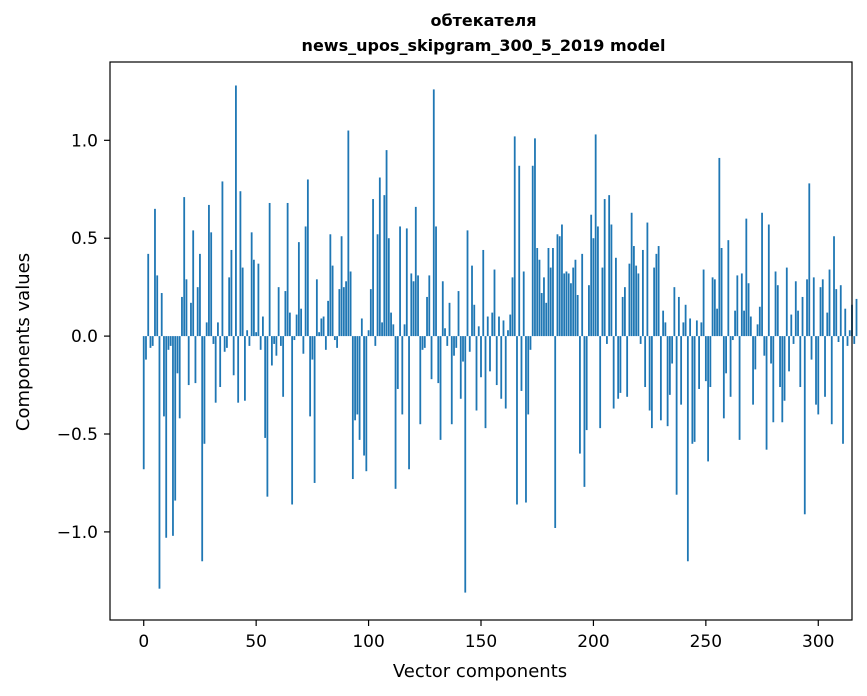  What do you see at coordinates (77, 533) in the screenshot?
I see `y-tick-label: −1.0` at bounding box center [77, 533].